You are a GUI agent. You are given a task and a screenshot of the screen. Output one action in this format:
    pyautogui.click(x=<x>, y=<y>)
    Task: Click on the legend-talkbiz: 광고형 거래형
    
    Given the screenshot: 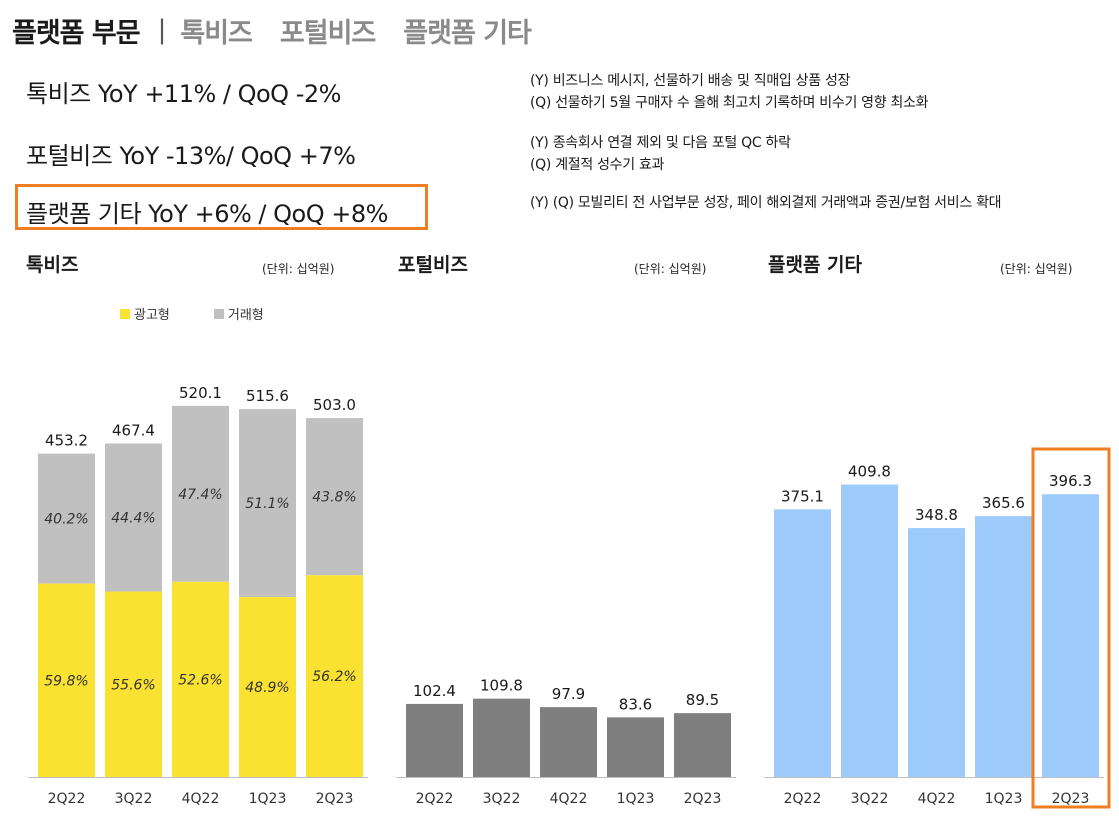 What is the action you would take?
    pyautogui.click(x=214, y=313)
    